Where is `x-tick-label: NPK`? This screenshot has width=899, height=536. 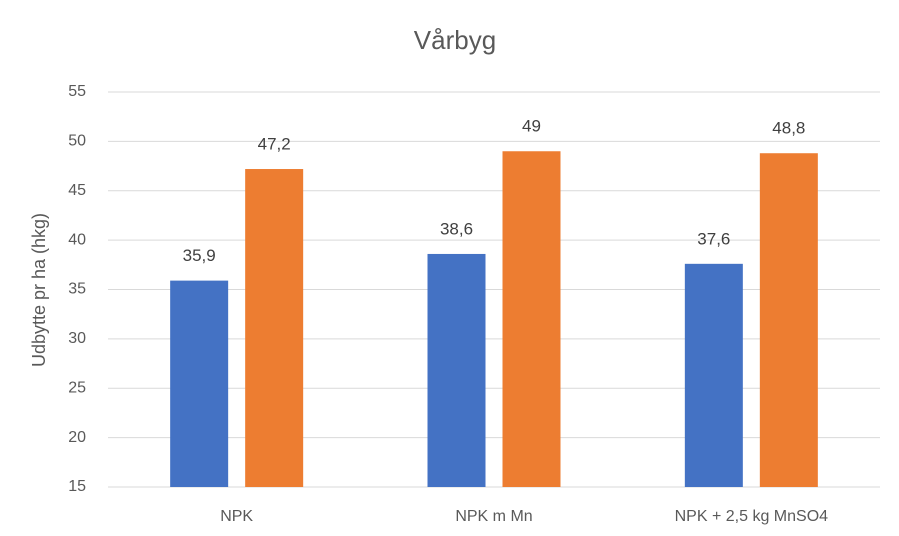 x-tick-label: NPK is located at coordinates (236, 516).